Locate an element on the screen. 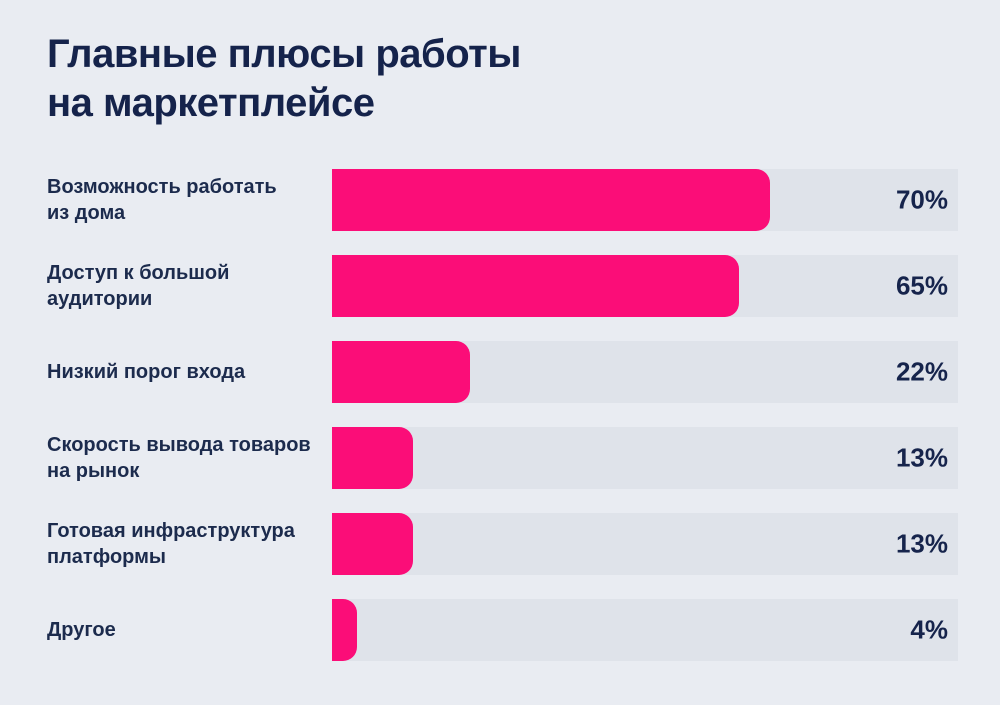  bar-value: 70% is located at coordinates (921, 199).